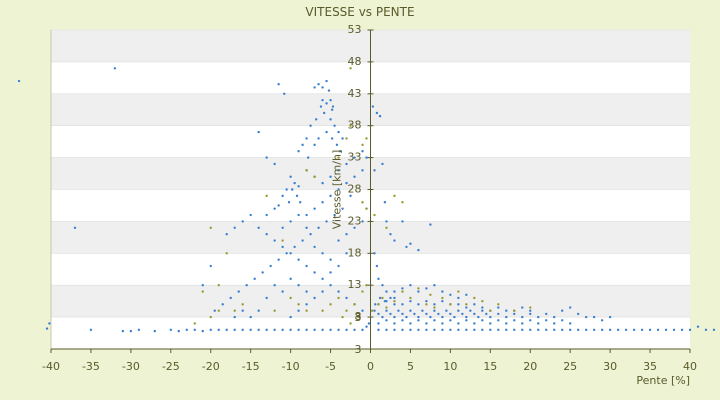 The image size is (720, 400). What do you see at coordinates (610, 366) in the screenshot?
I see `x-tick-label: 30` at bounding box center [610, 366].